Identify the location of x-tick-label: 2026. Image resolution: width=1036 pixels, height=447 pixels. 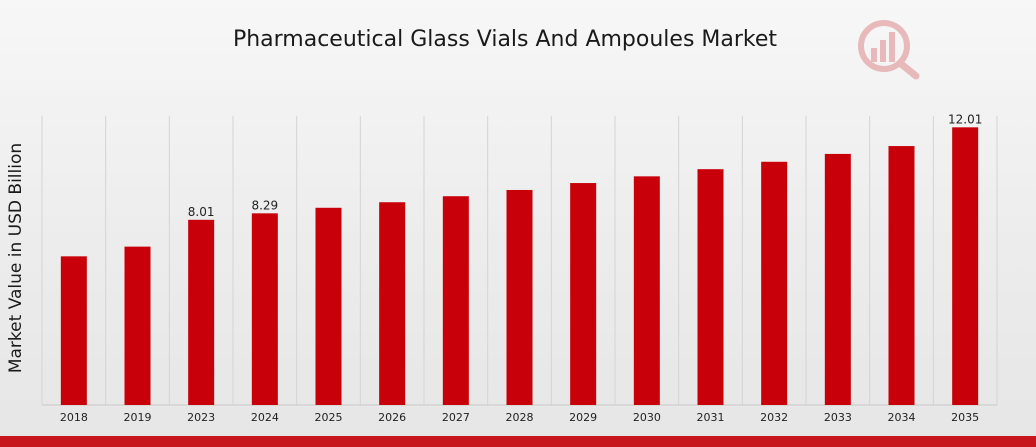
(392, 417).